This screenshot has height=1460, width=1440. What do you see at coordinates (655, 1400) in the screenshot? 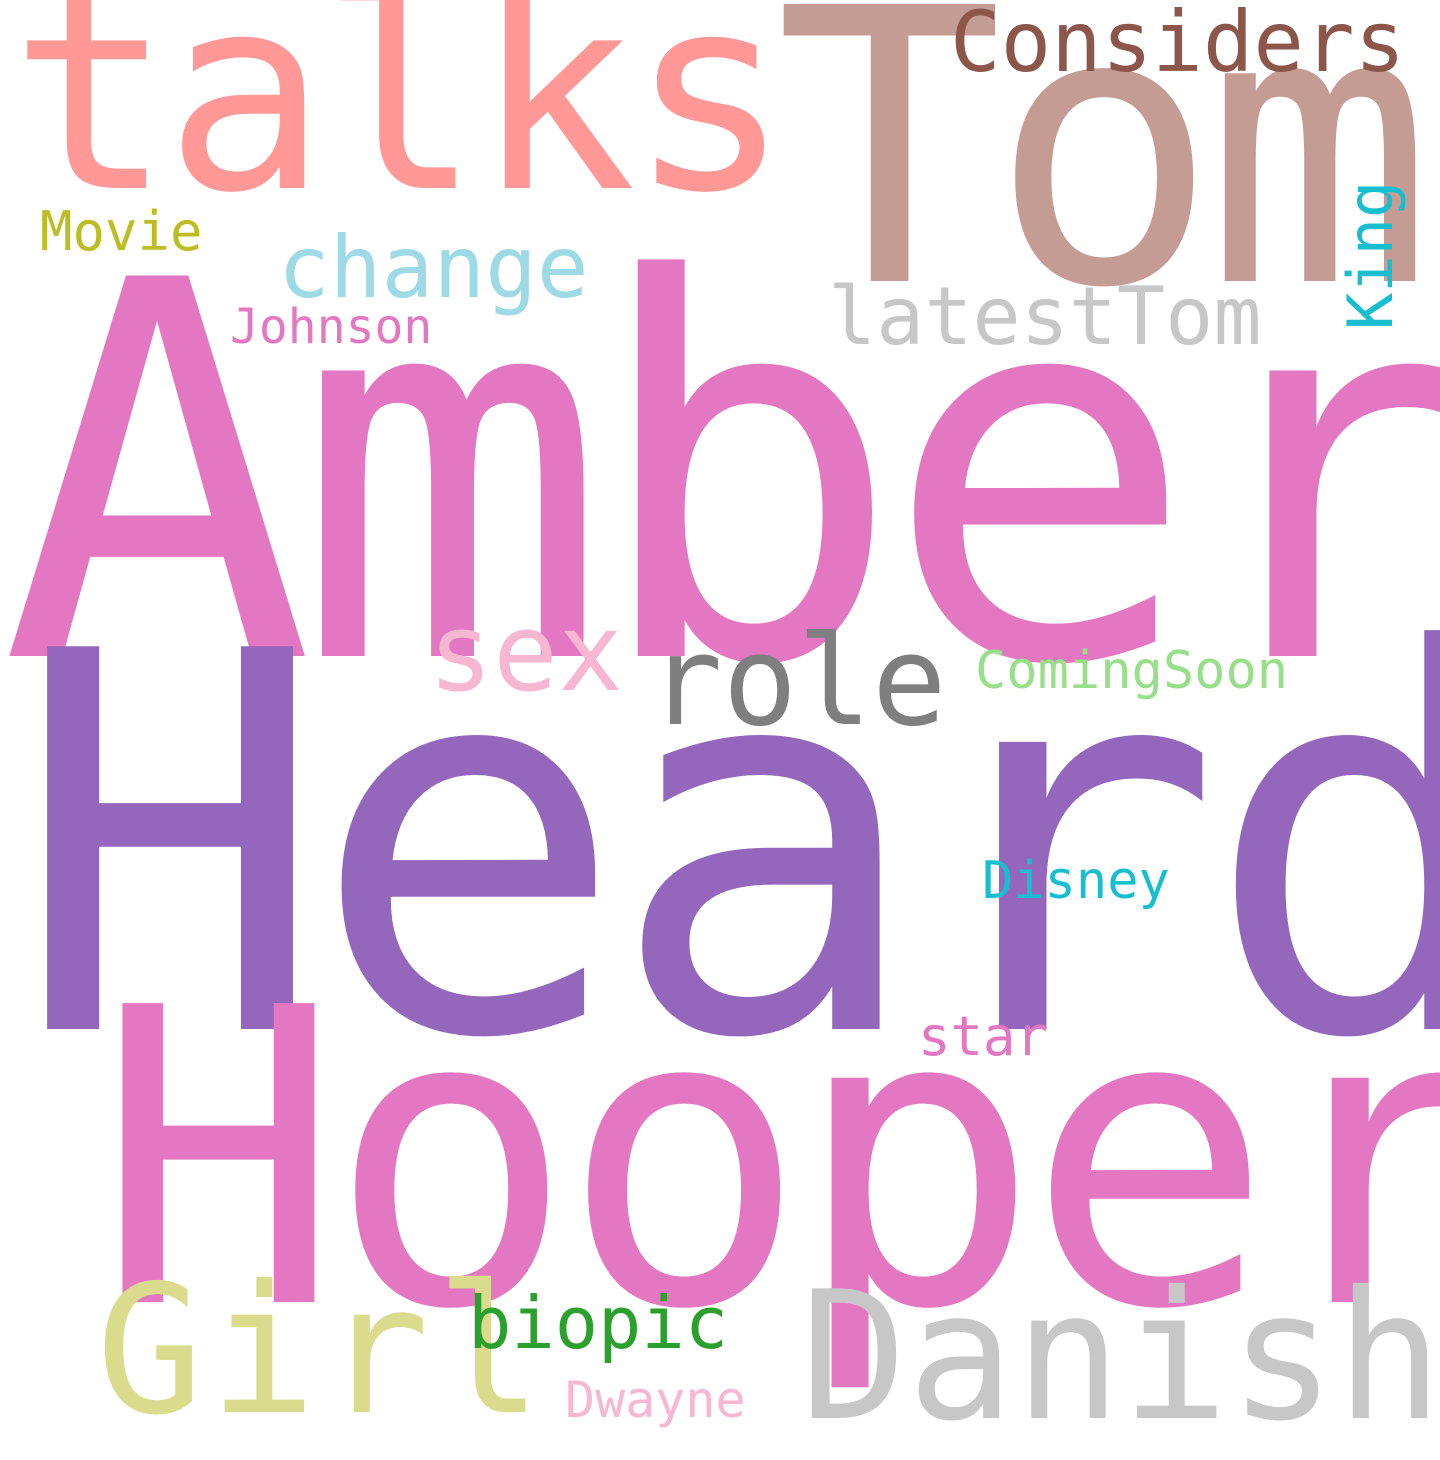
I see `word-dwayne: Dwayne` at bounding box center [655, 1400].